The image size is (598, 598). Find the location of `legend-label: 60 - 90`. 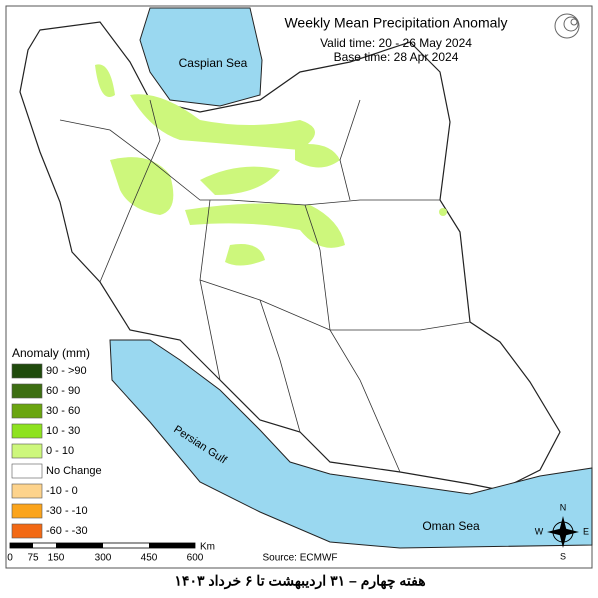

legend-label: 60 - 90 is located at coordinates (63, 391).